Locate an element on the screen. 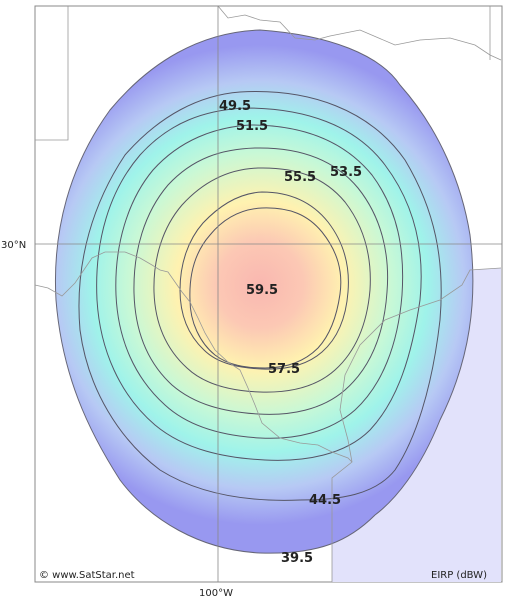 This screenshot has height=600, width=513. contour-label-39-5: 39.5 is located at coordinates (297, 558).